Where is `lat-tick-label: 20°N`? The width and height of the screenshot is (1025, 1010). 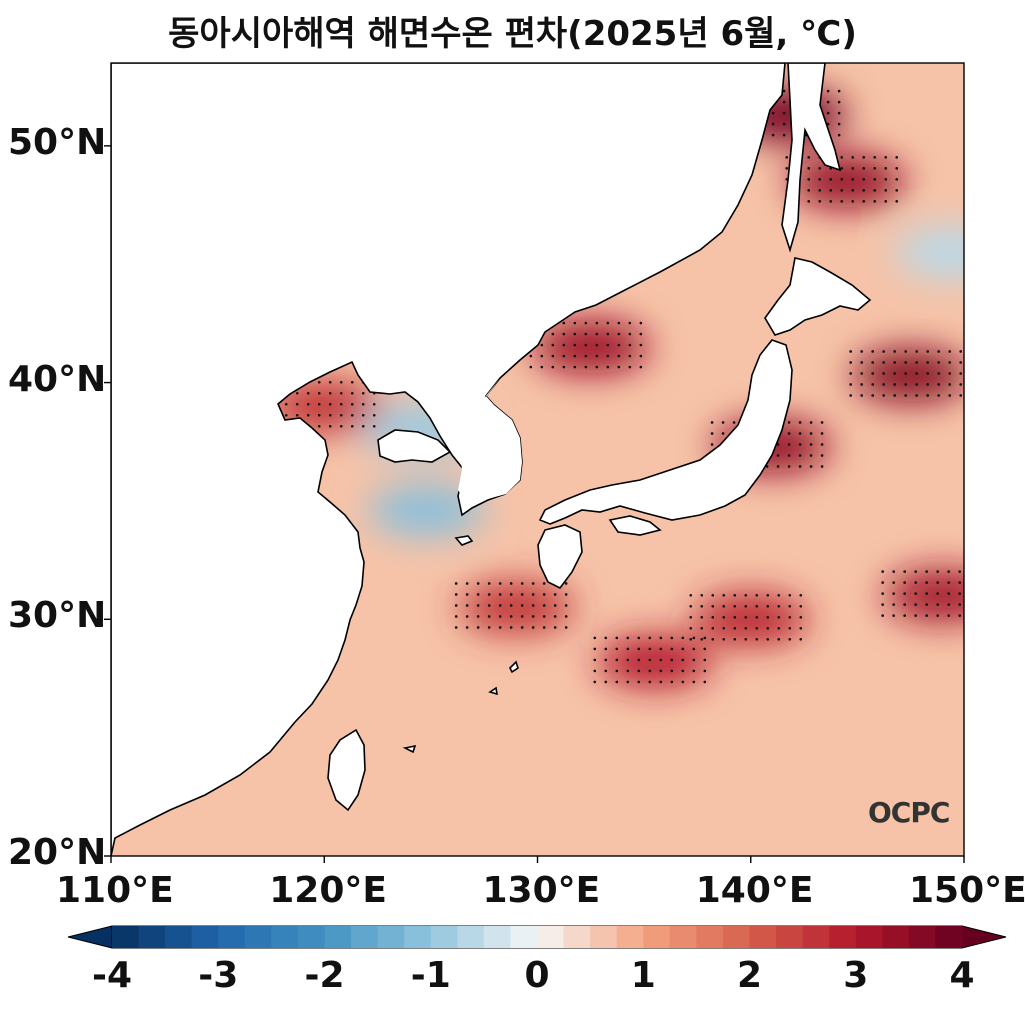
lat-tick-label: 20°N is located at coordinates (57, 852).